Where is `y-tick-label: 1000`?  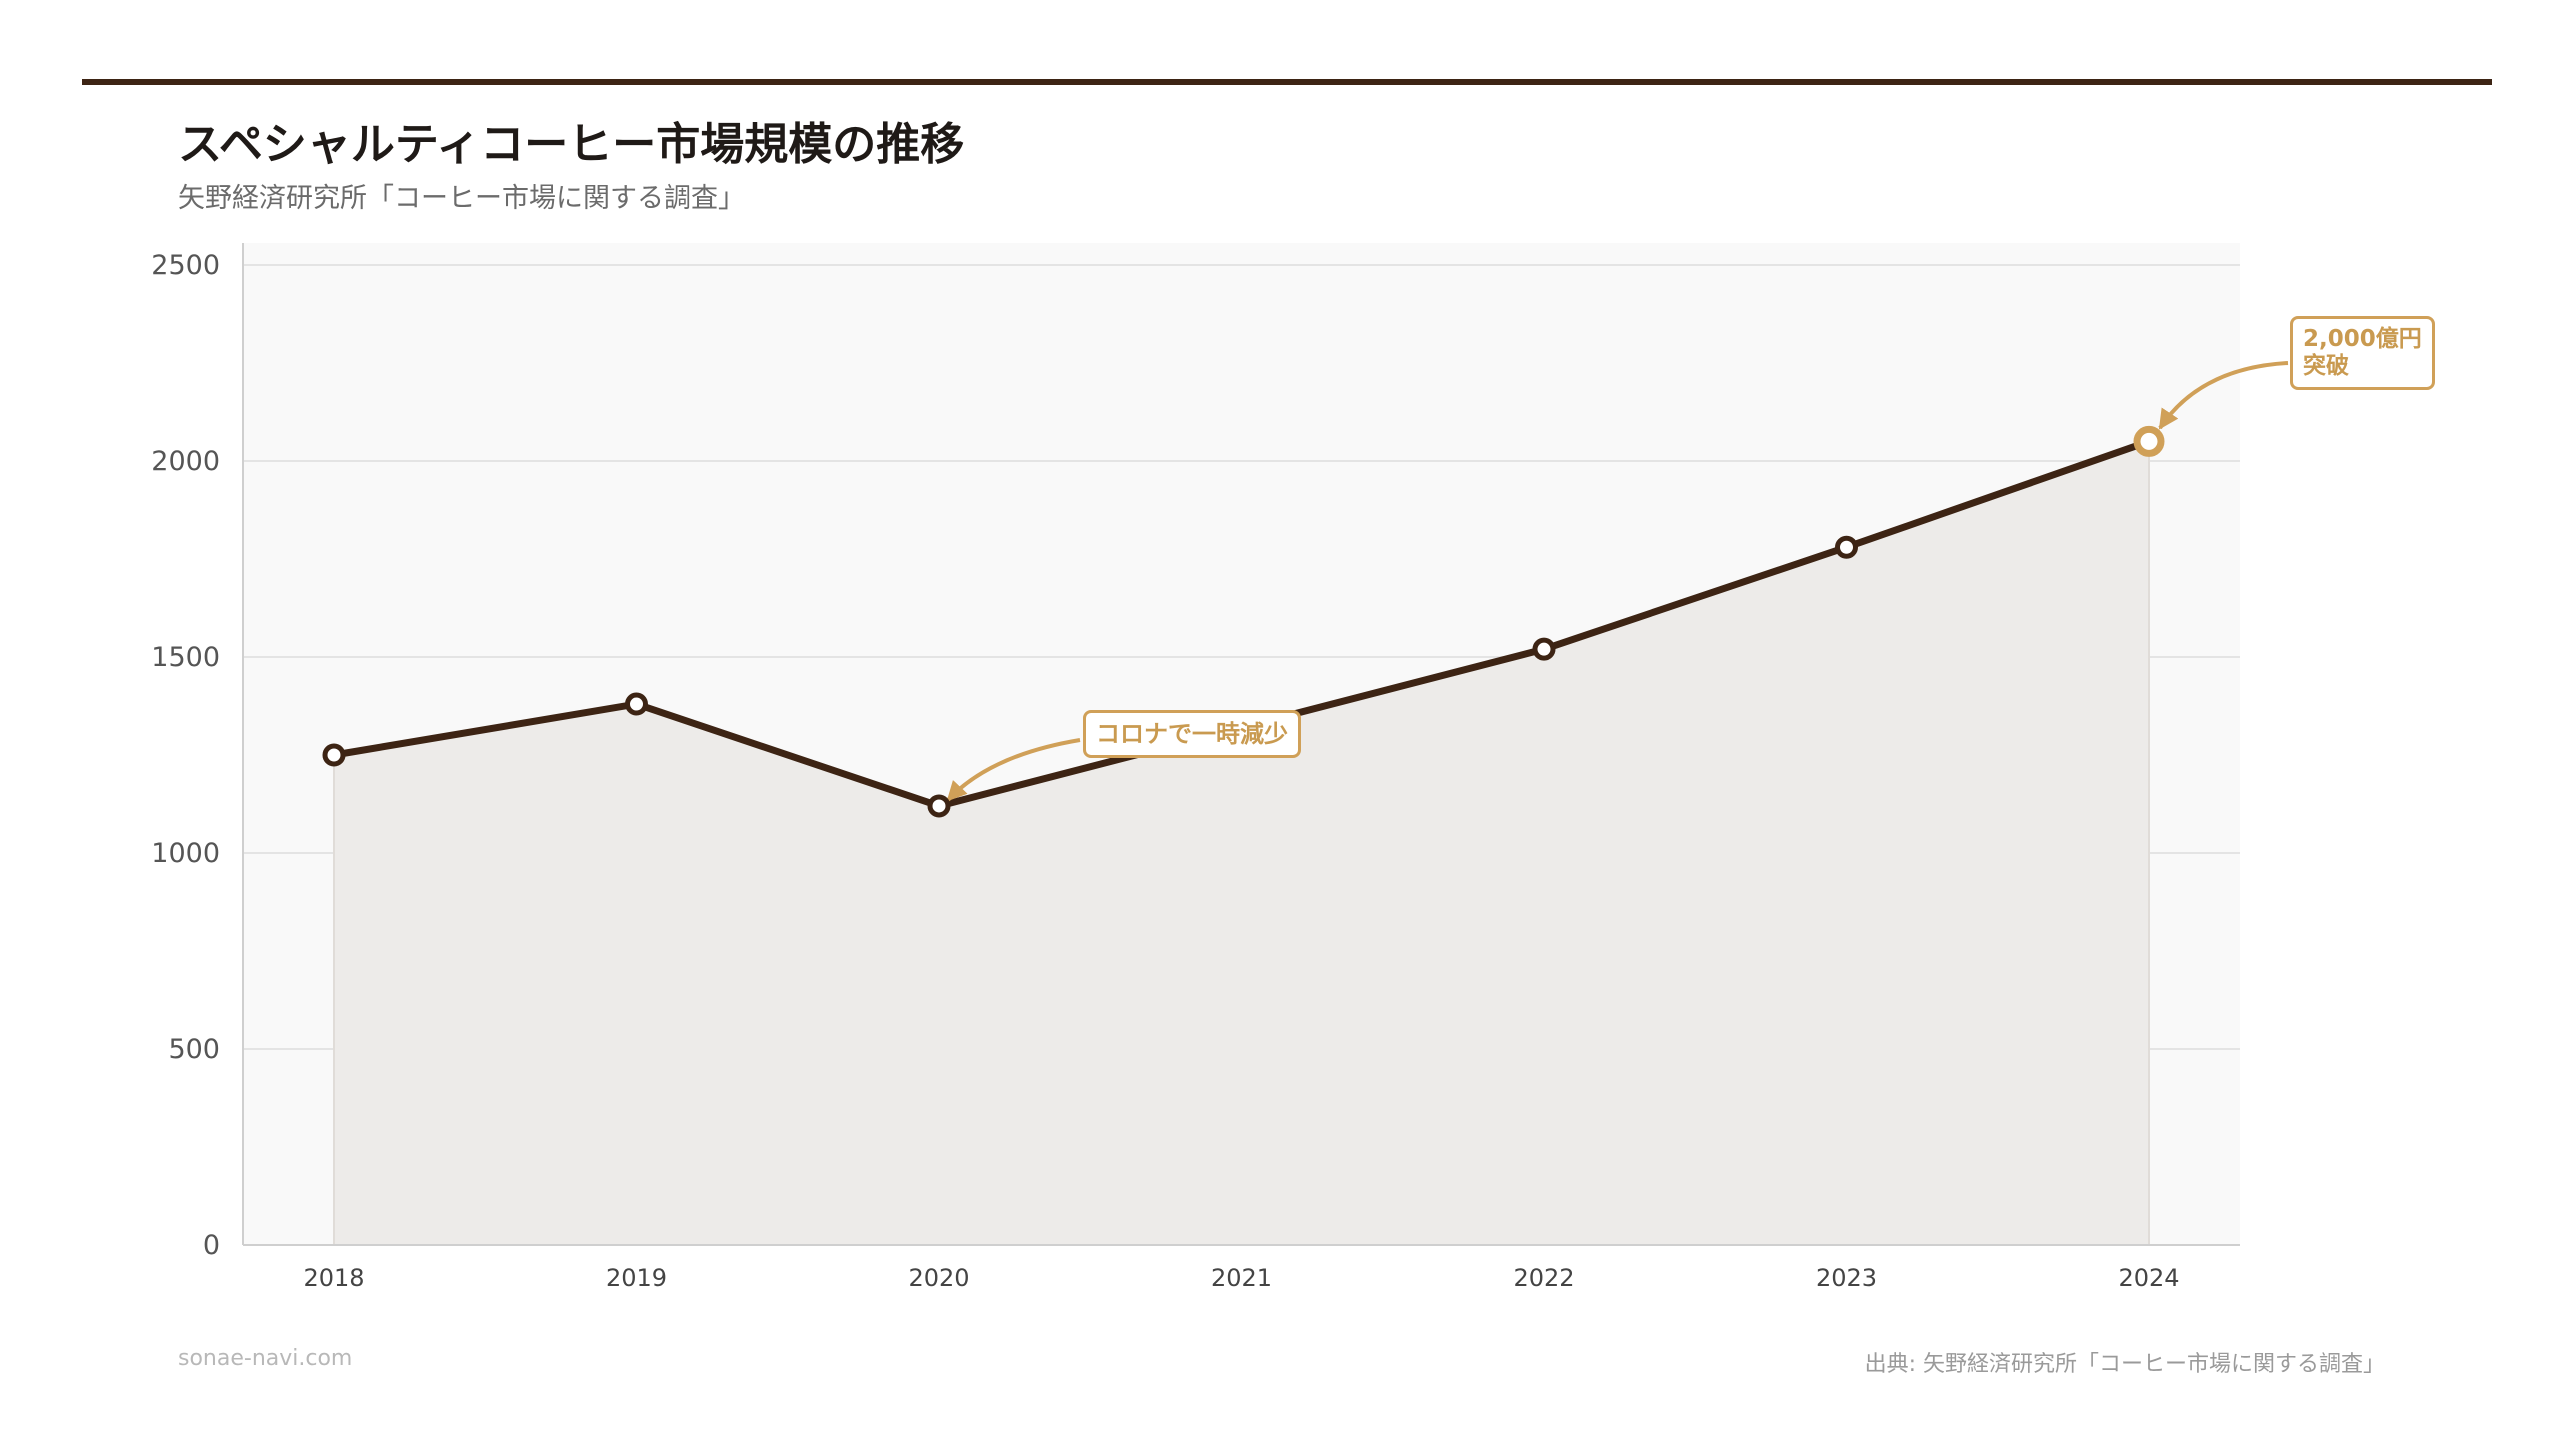
y-tick-label: 1000 is located at coordinates (185, 853).